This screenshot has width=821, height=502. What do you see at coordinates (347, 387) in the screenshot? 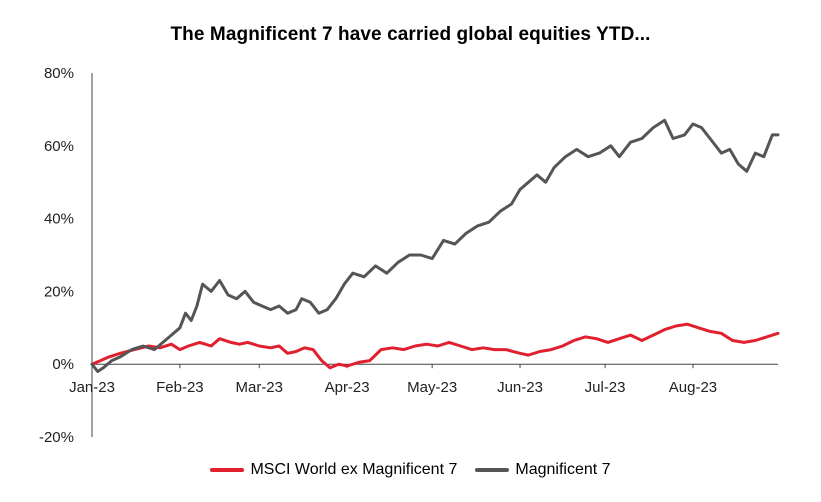
I see `x-tick-label: Apr-23` at bounding box center [347, 387].